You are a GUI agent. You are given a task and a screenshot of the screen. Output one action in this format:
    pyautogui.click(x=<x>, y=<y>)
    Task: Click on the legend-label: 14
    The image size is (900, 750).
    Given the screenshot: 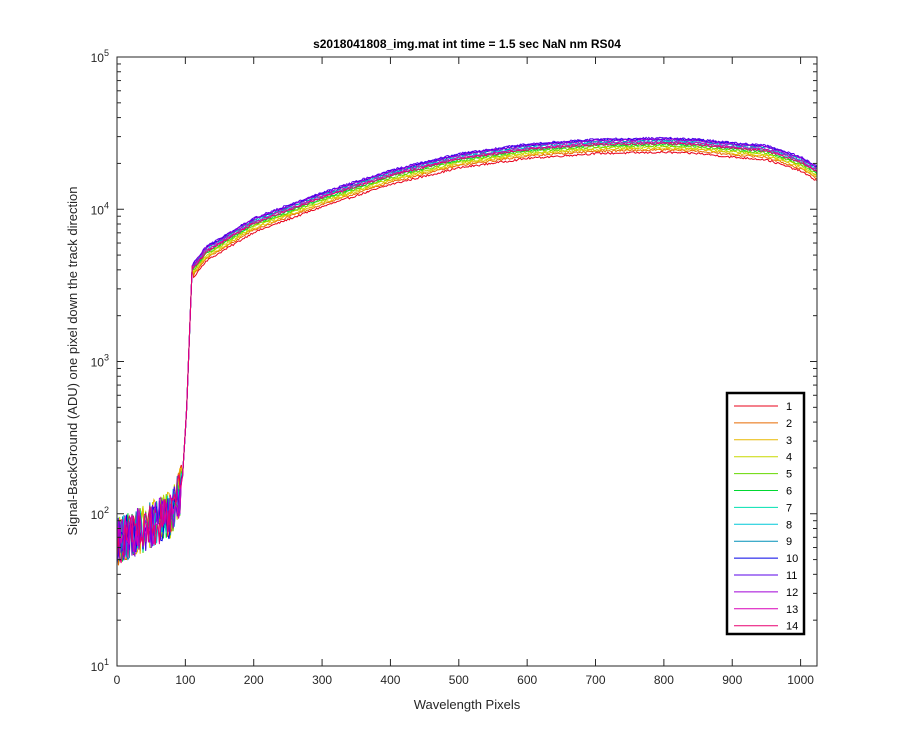 What is the action you would take?
    pyautogui.click(x=792, y=627)
    